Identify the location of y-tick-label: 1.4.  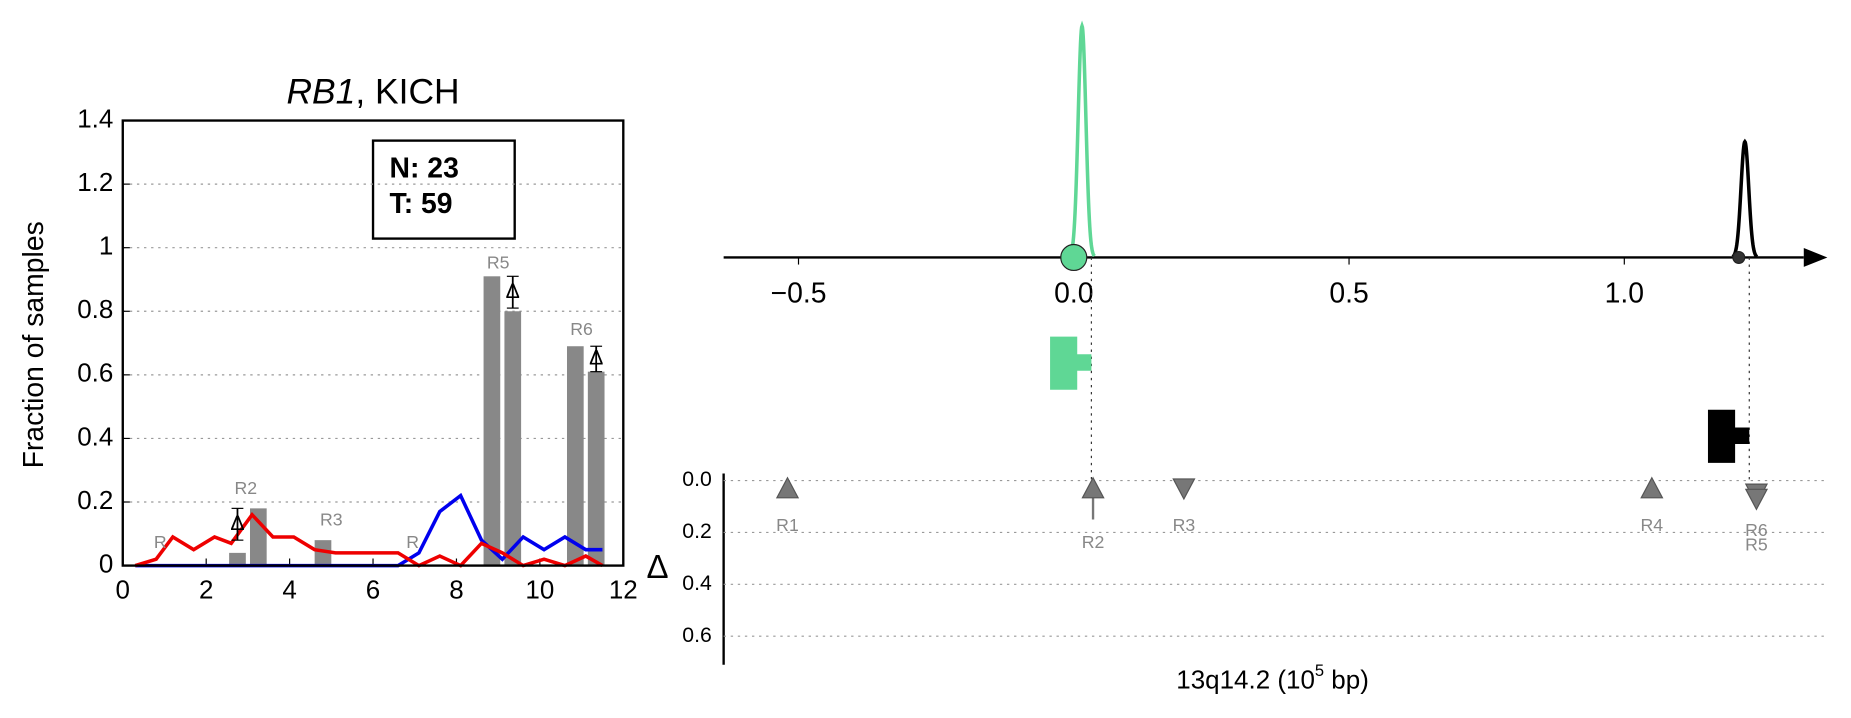
(95, 118).